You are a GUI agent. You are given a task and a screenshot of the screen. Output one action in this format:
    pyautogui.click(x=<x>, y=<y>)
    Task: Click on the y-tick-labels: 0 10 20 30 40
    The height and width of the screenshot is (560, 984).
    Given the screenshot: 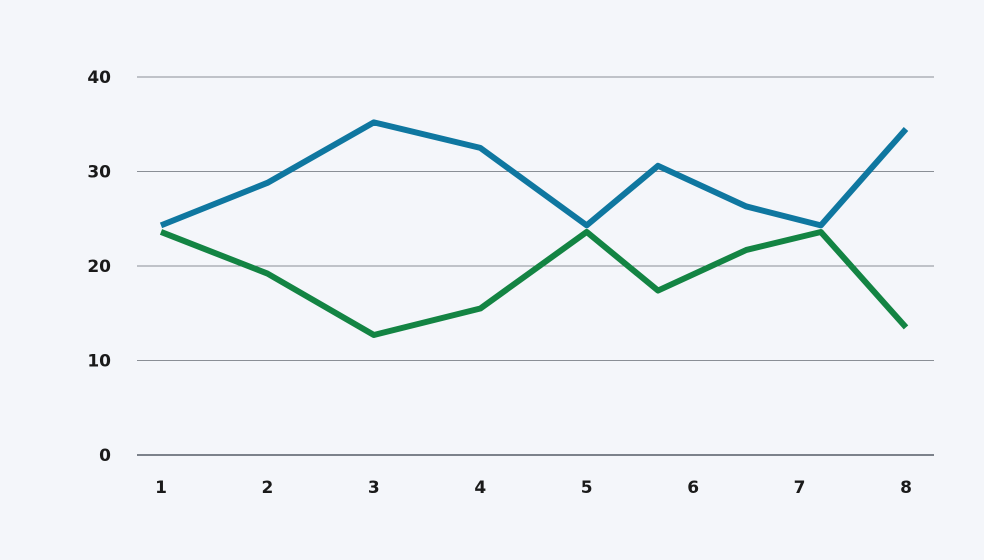 What is the action you would take?
    pyautogui.click(x=99, y=267)
    